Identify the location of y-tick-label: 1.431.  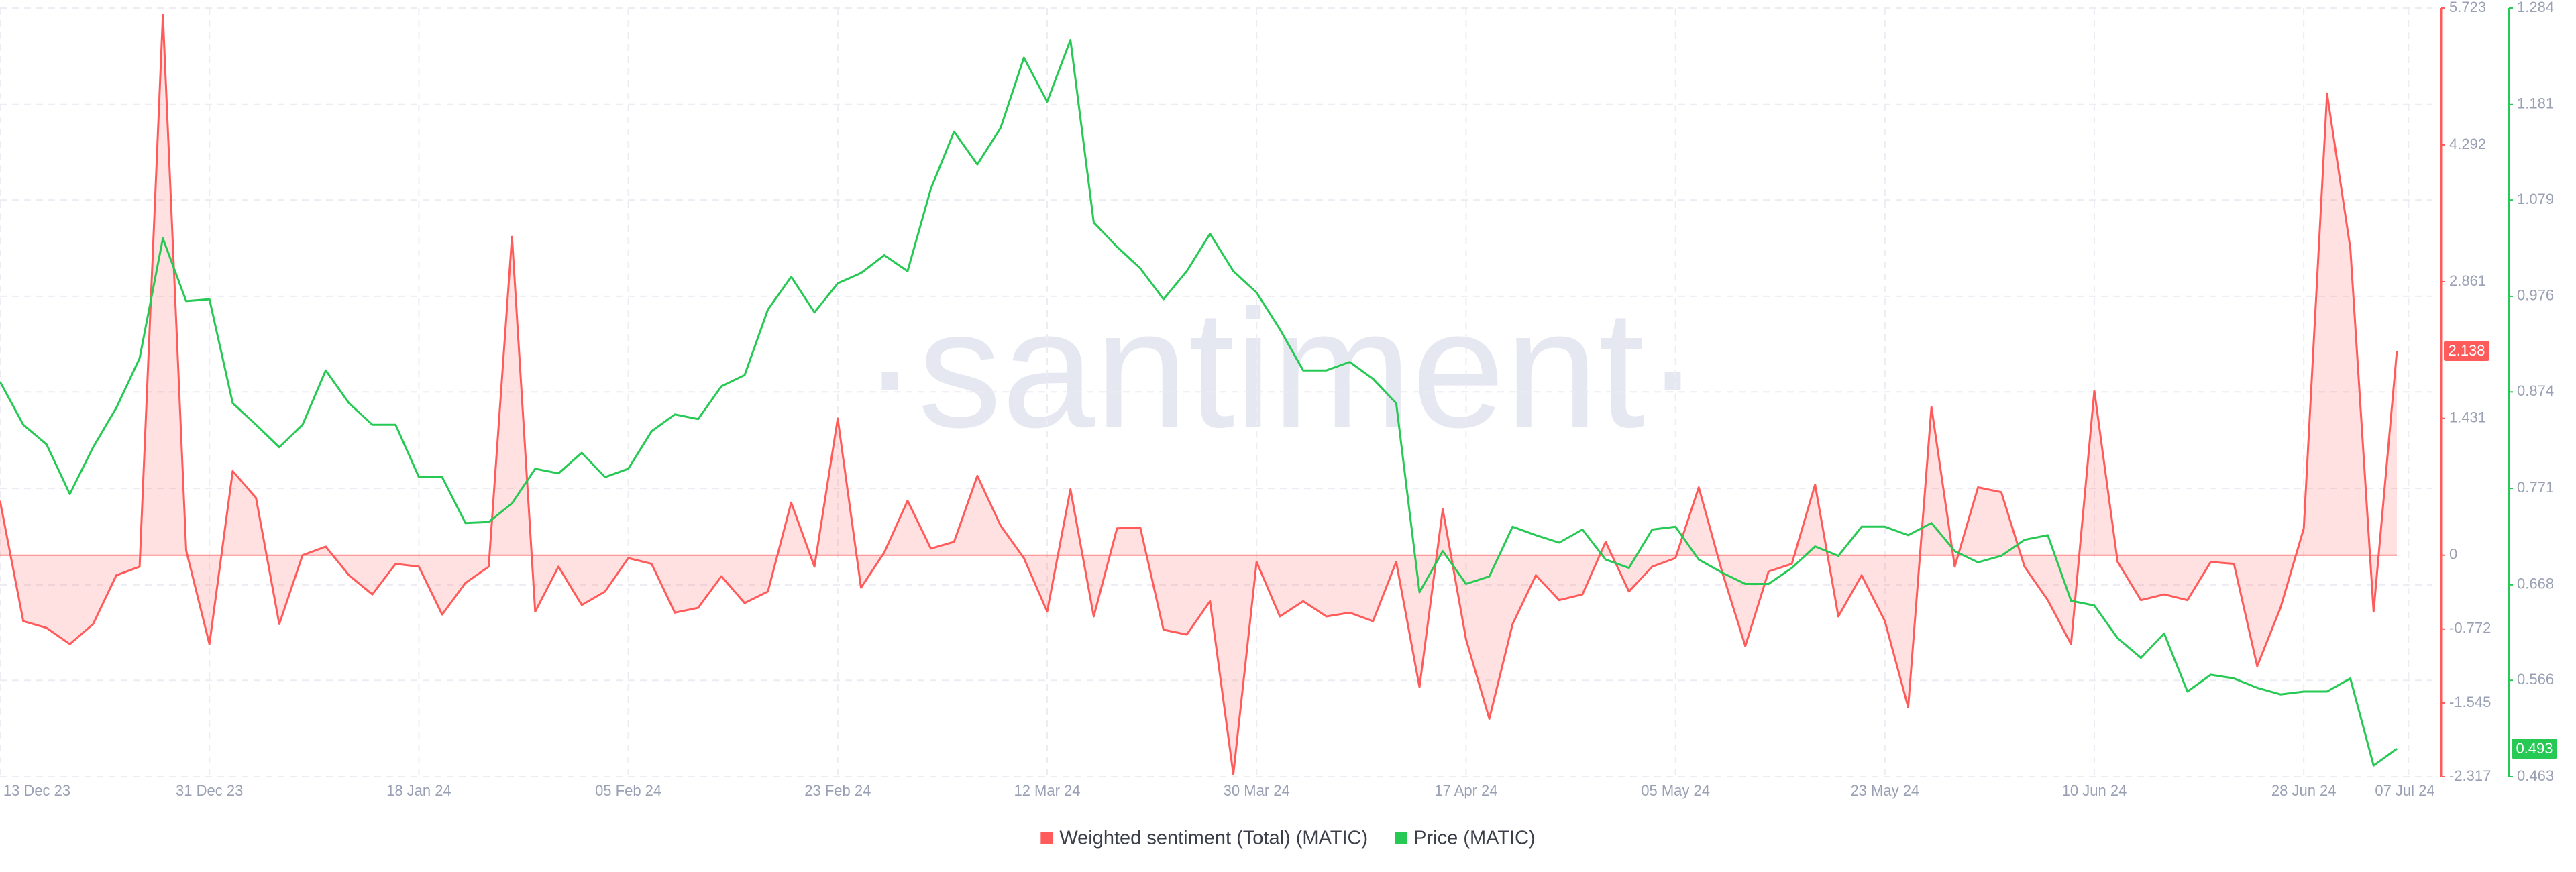
(2467, 418).